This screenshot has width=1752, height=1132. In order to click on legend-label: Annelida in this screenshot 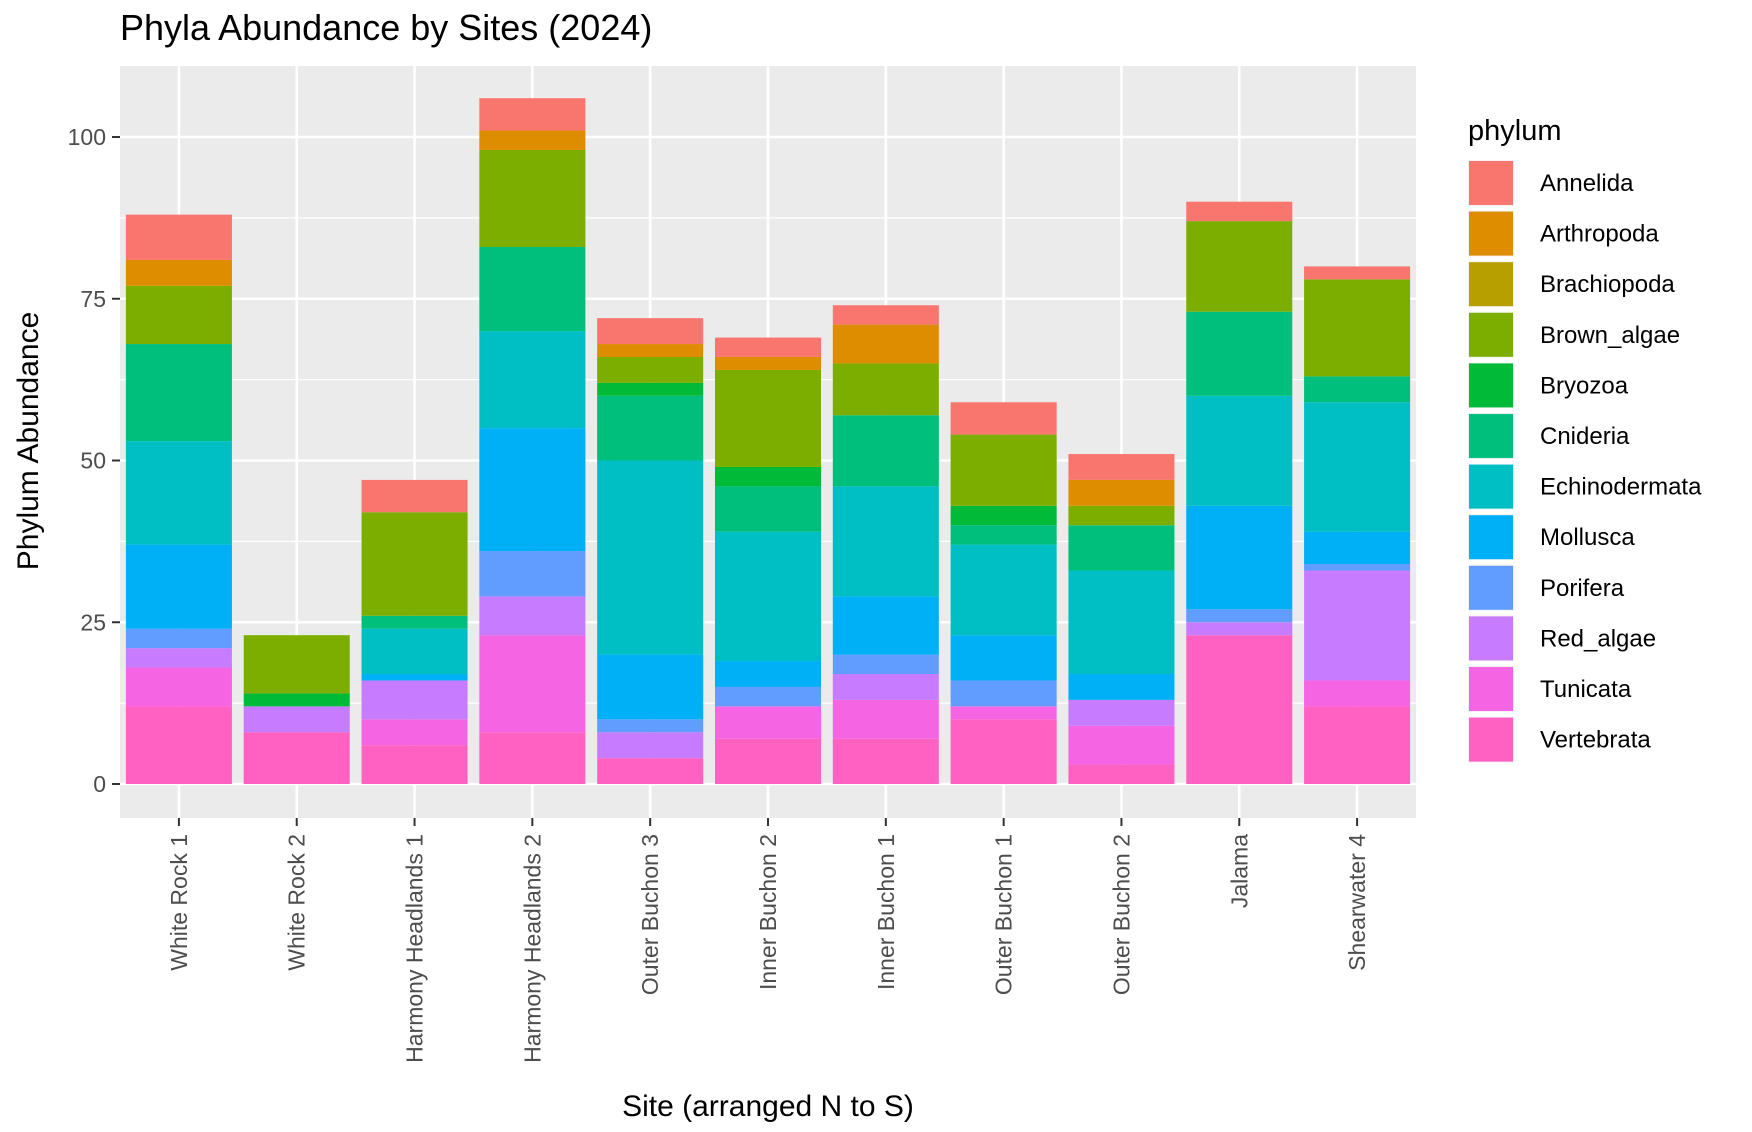, I will do `click(1587, 183)`.